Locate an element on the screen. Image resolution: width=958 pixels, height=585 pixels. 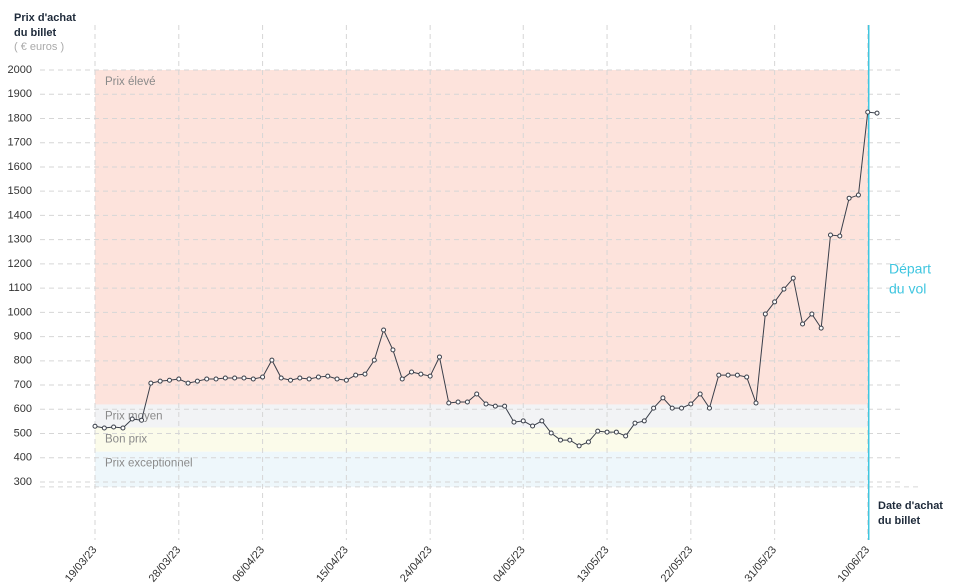
x-tick-label: 28/03/23 is located at coordinates (165, 564).